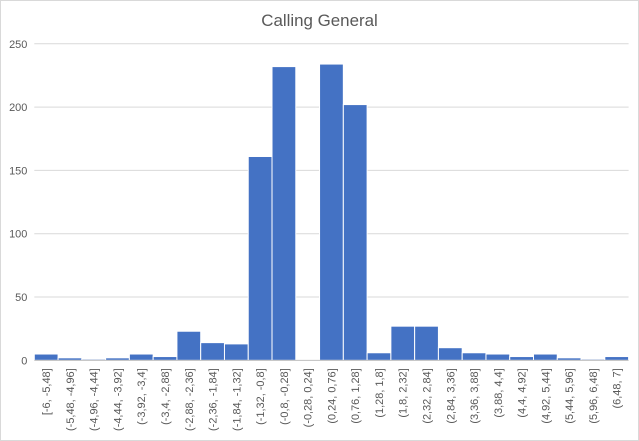 The height and width of the screenshot is (441, 639). Describe the element at coordinates (546, 395) in the screenshot. I see `x-tick-label: (4,92, 5,44]` at that location.